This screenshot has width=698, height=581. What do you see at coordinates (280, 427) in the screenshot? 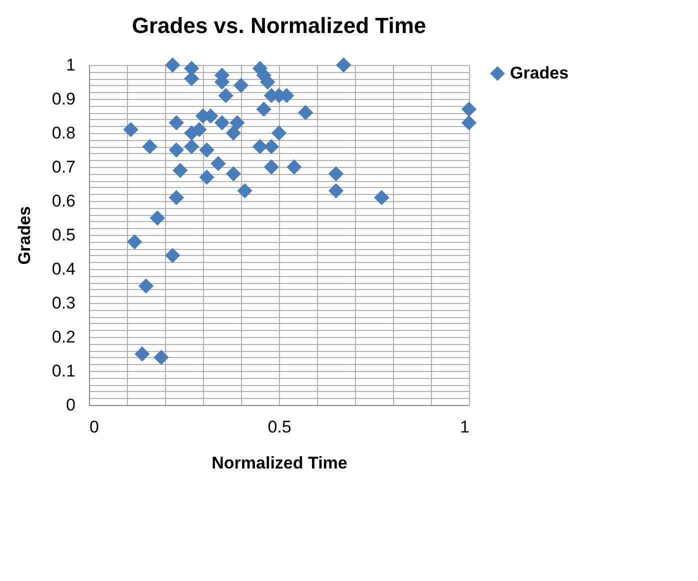
I see `x-tick-label: 0.5` at bounding box center [280, 427].